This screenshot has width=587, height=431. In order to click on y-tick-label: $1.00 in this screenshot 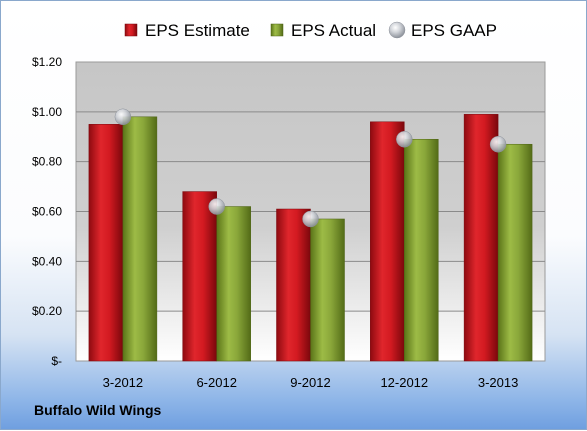, I will do `click(47, 112)`.